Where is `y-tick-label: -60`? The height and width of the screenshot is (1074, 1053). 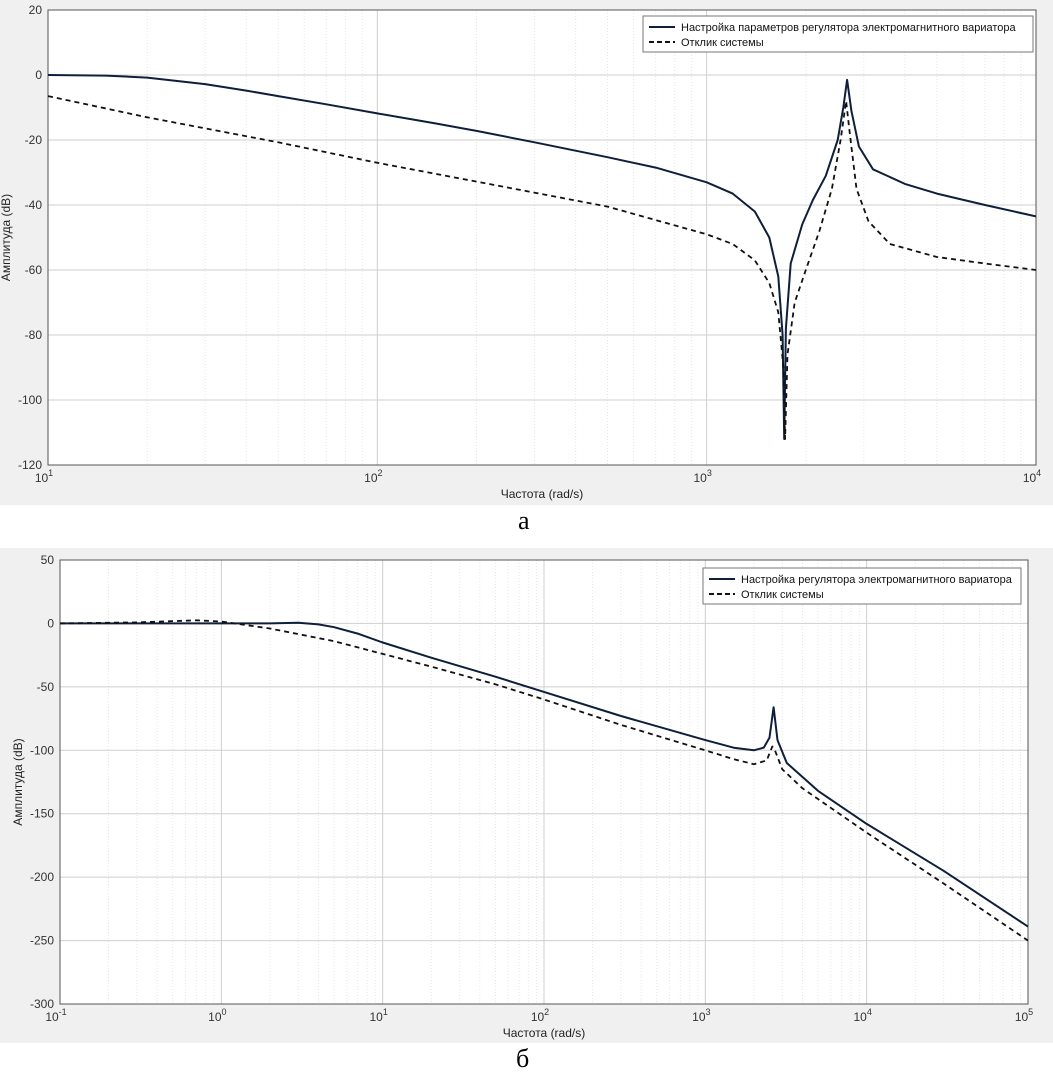 y-tick-label: -60 is located at coordinates (34, 270).